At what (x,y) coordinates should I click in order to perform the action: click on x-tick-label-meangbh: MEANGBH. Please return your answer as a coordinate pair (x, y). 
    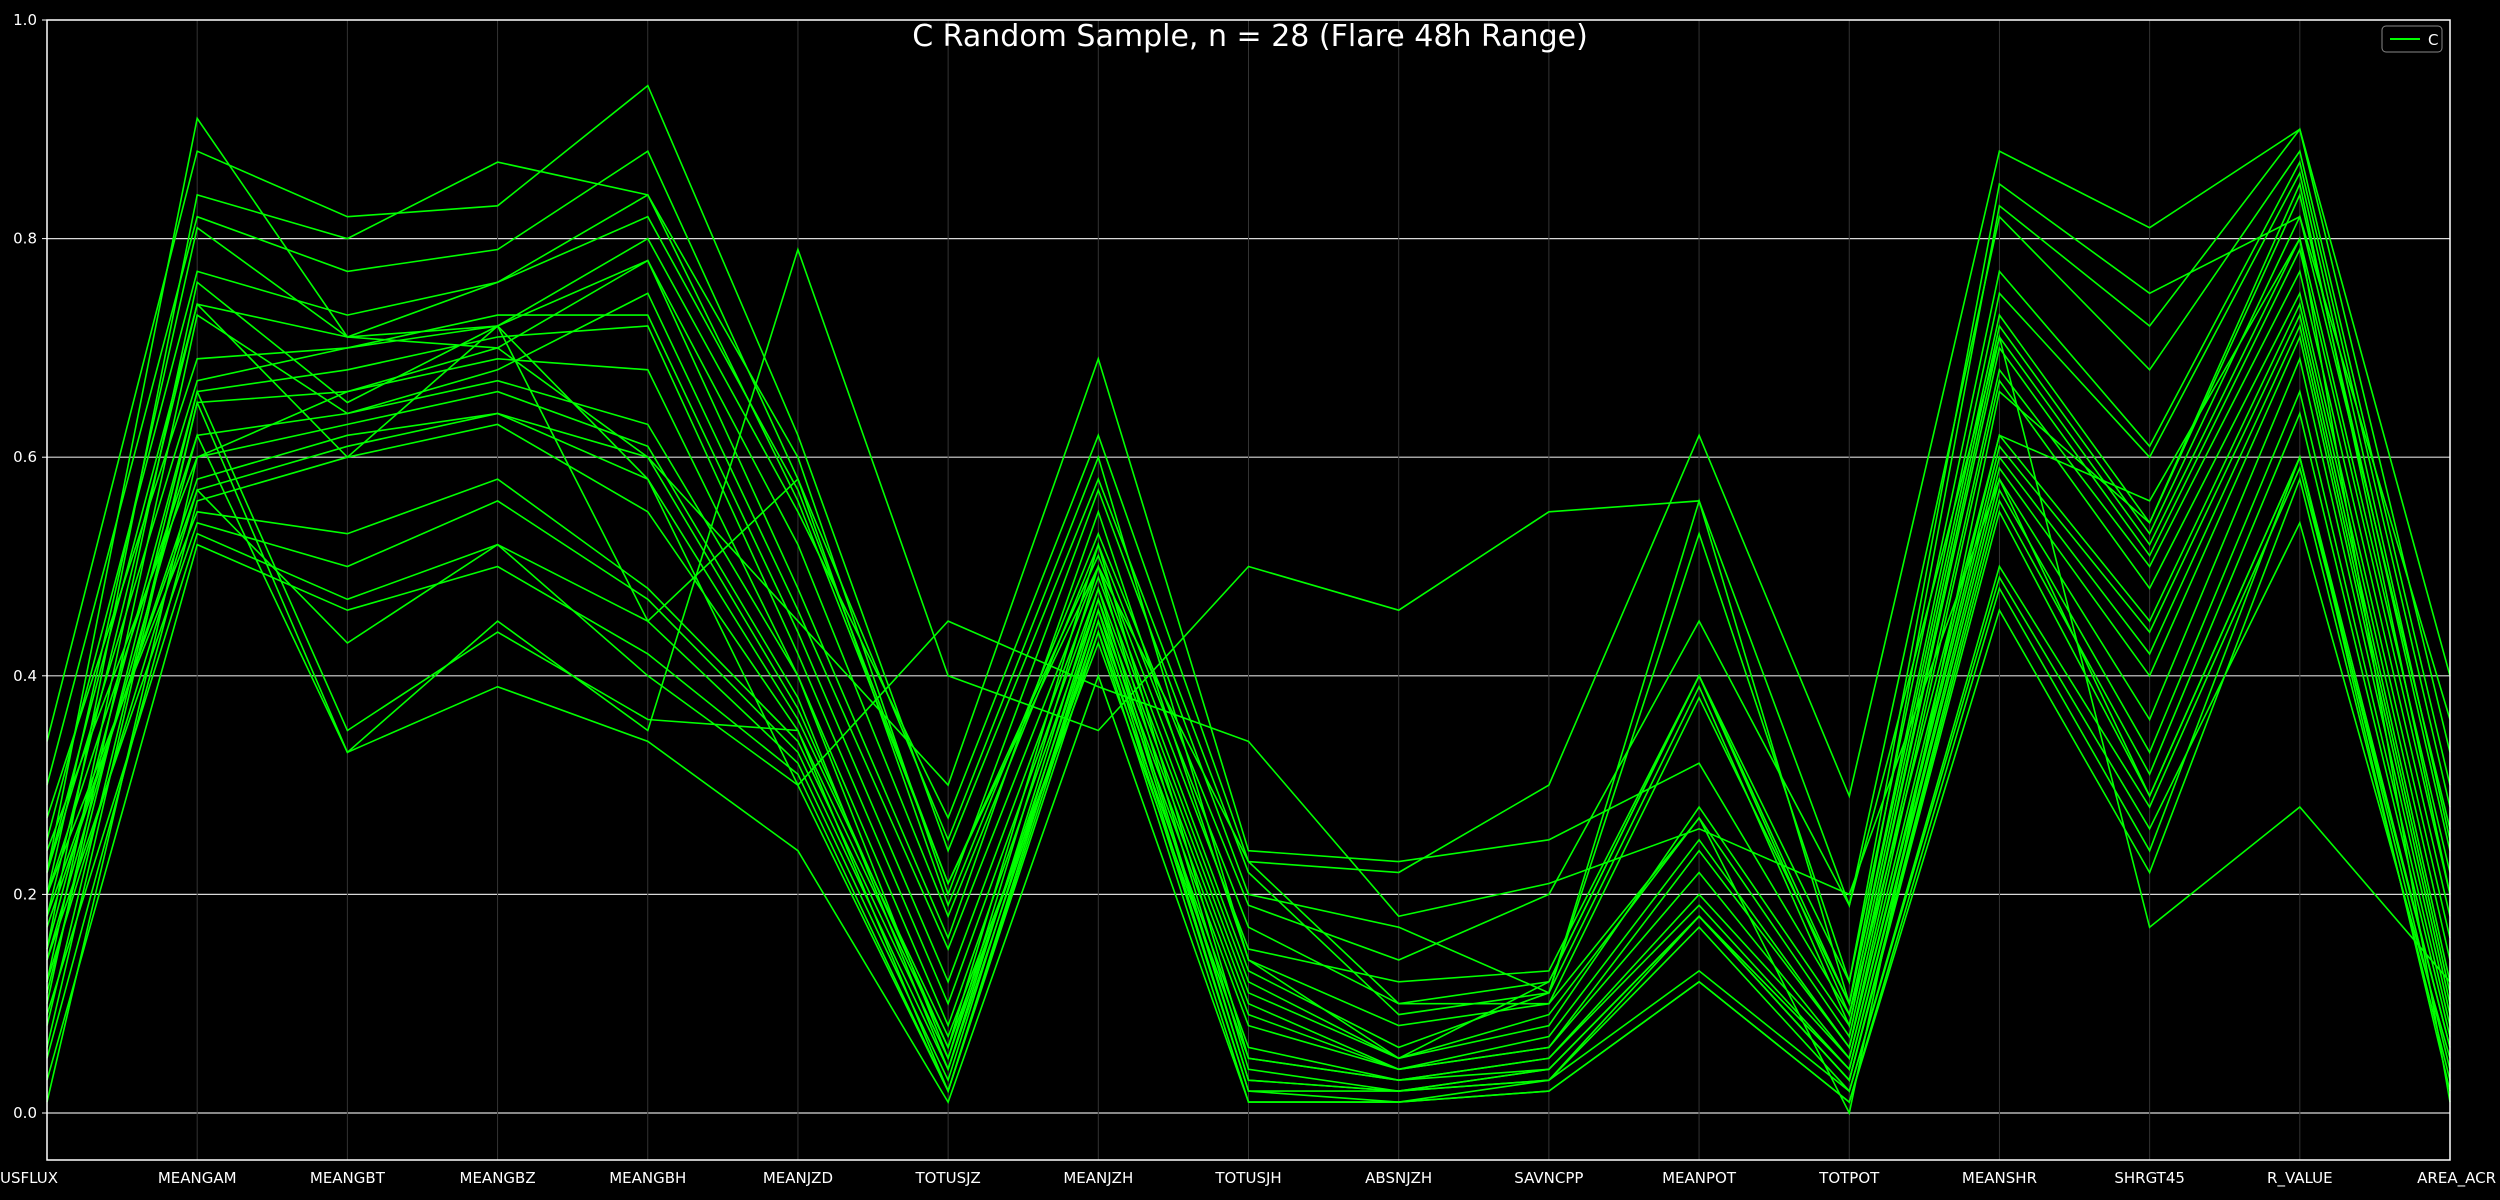
    Looking at the image, I should click on (647, 1178).